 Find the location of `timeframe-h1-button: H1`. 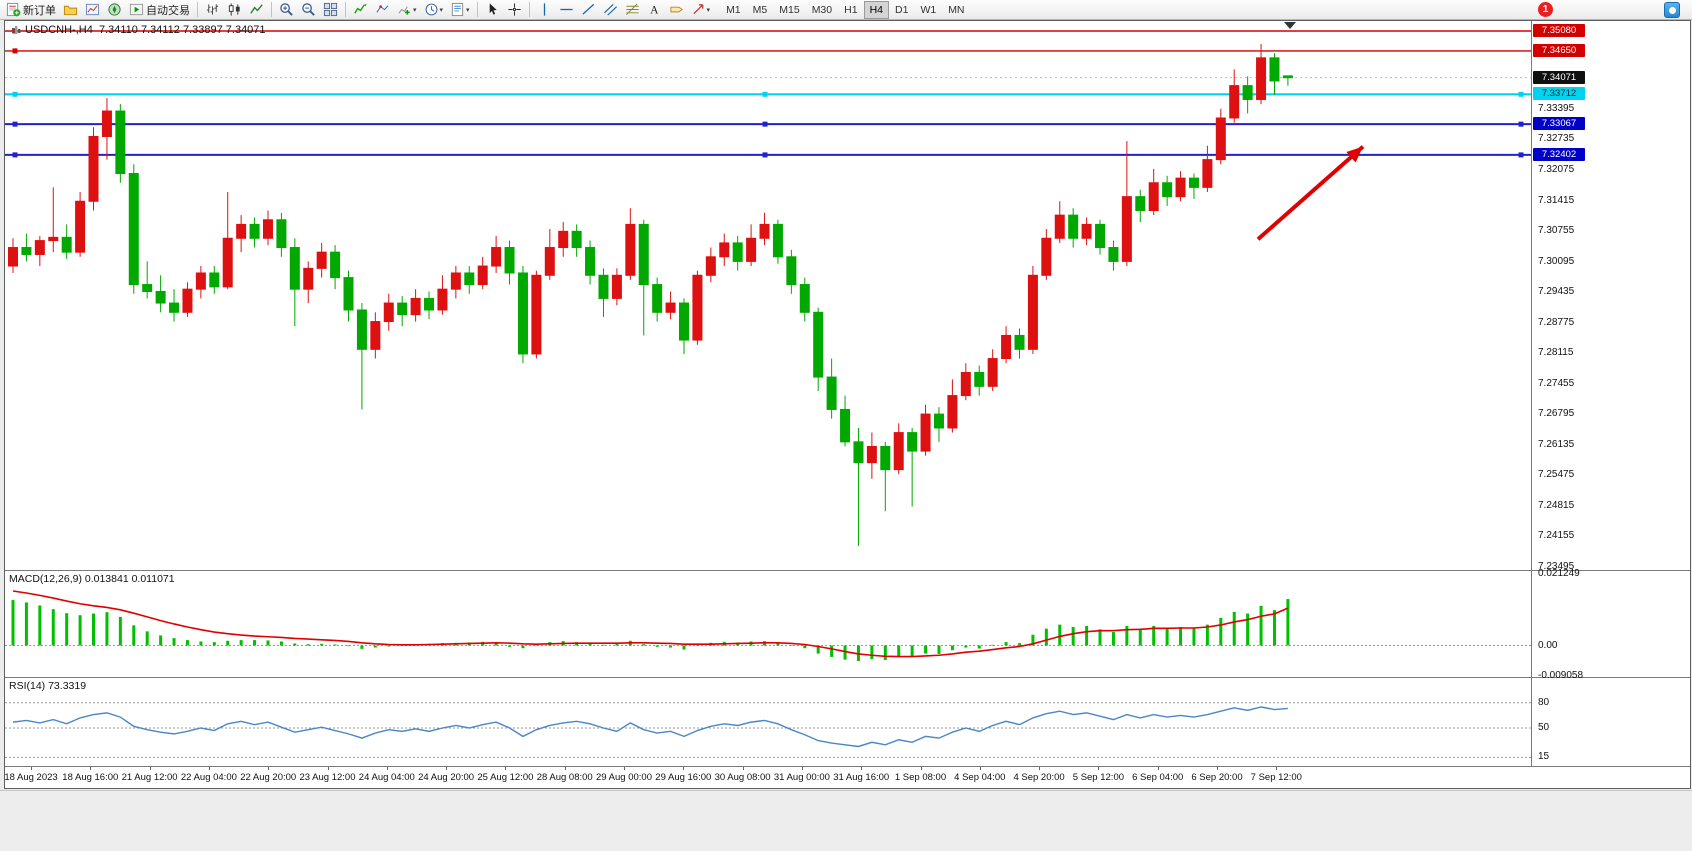

timeframe-h1-button: H1 is located at coordinates (851, 9).